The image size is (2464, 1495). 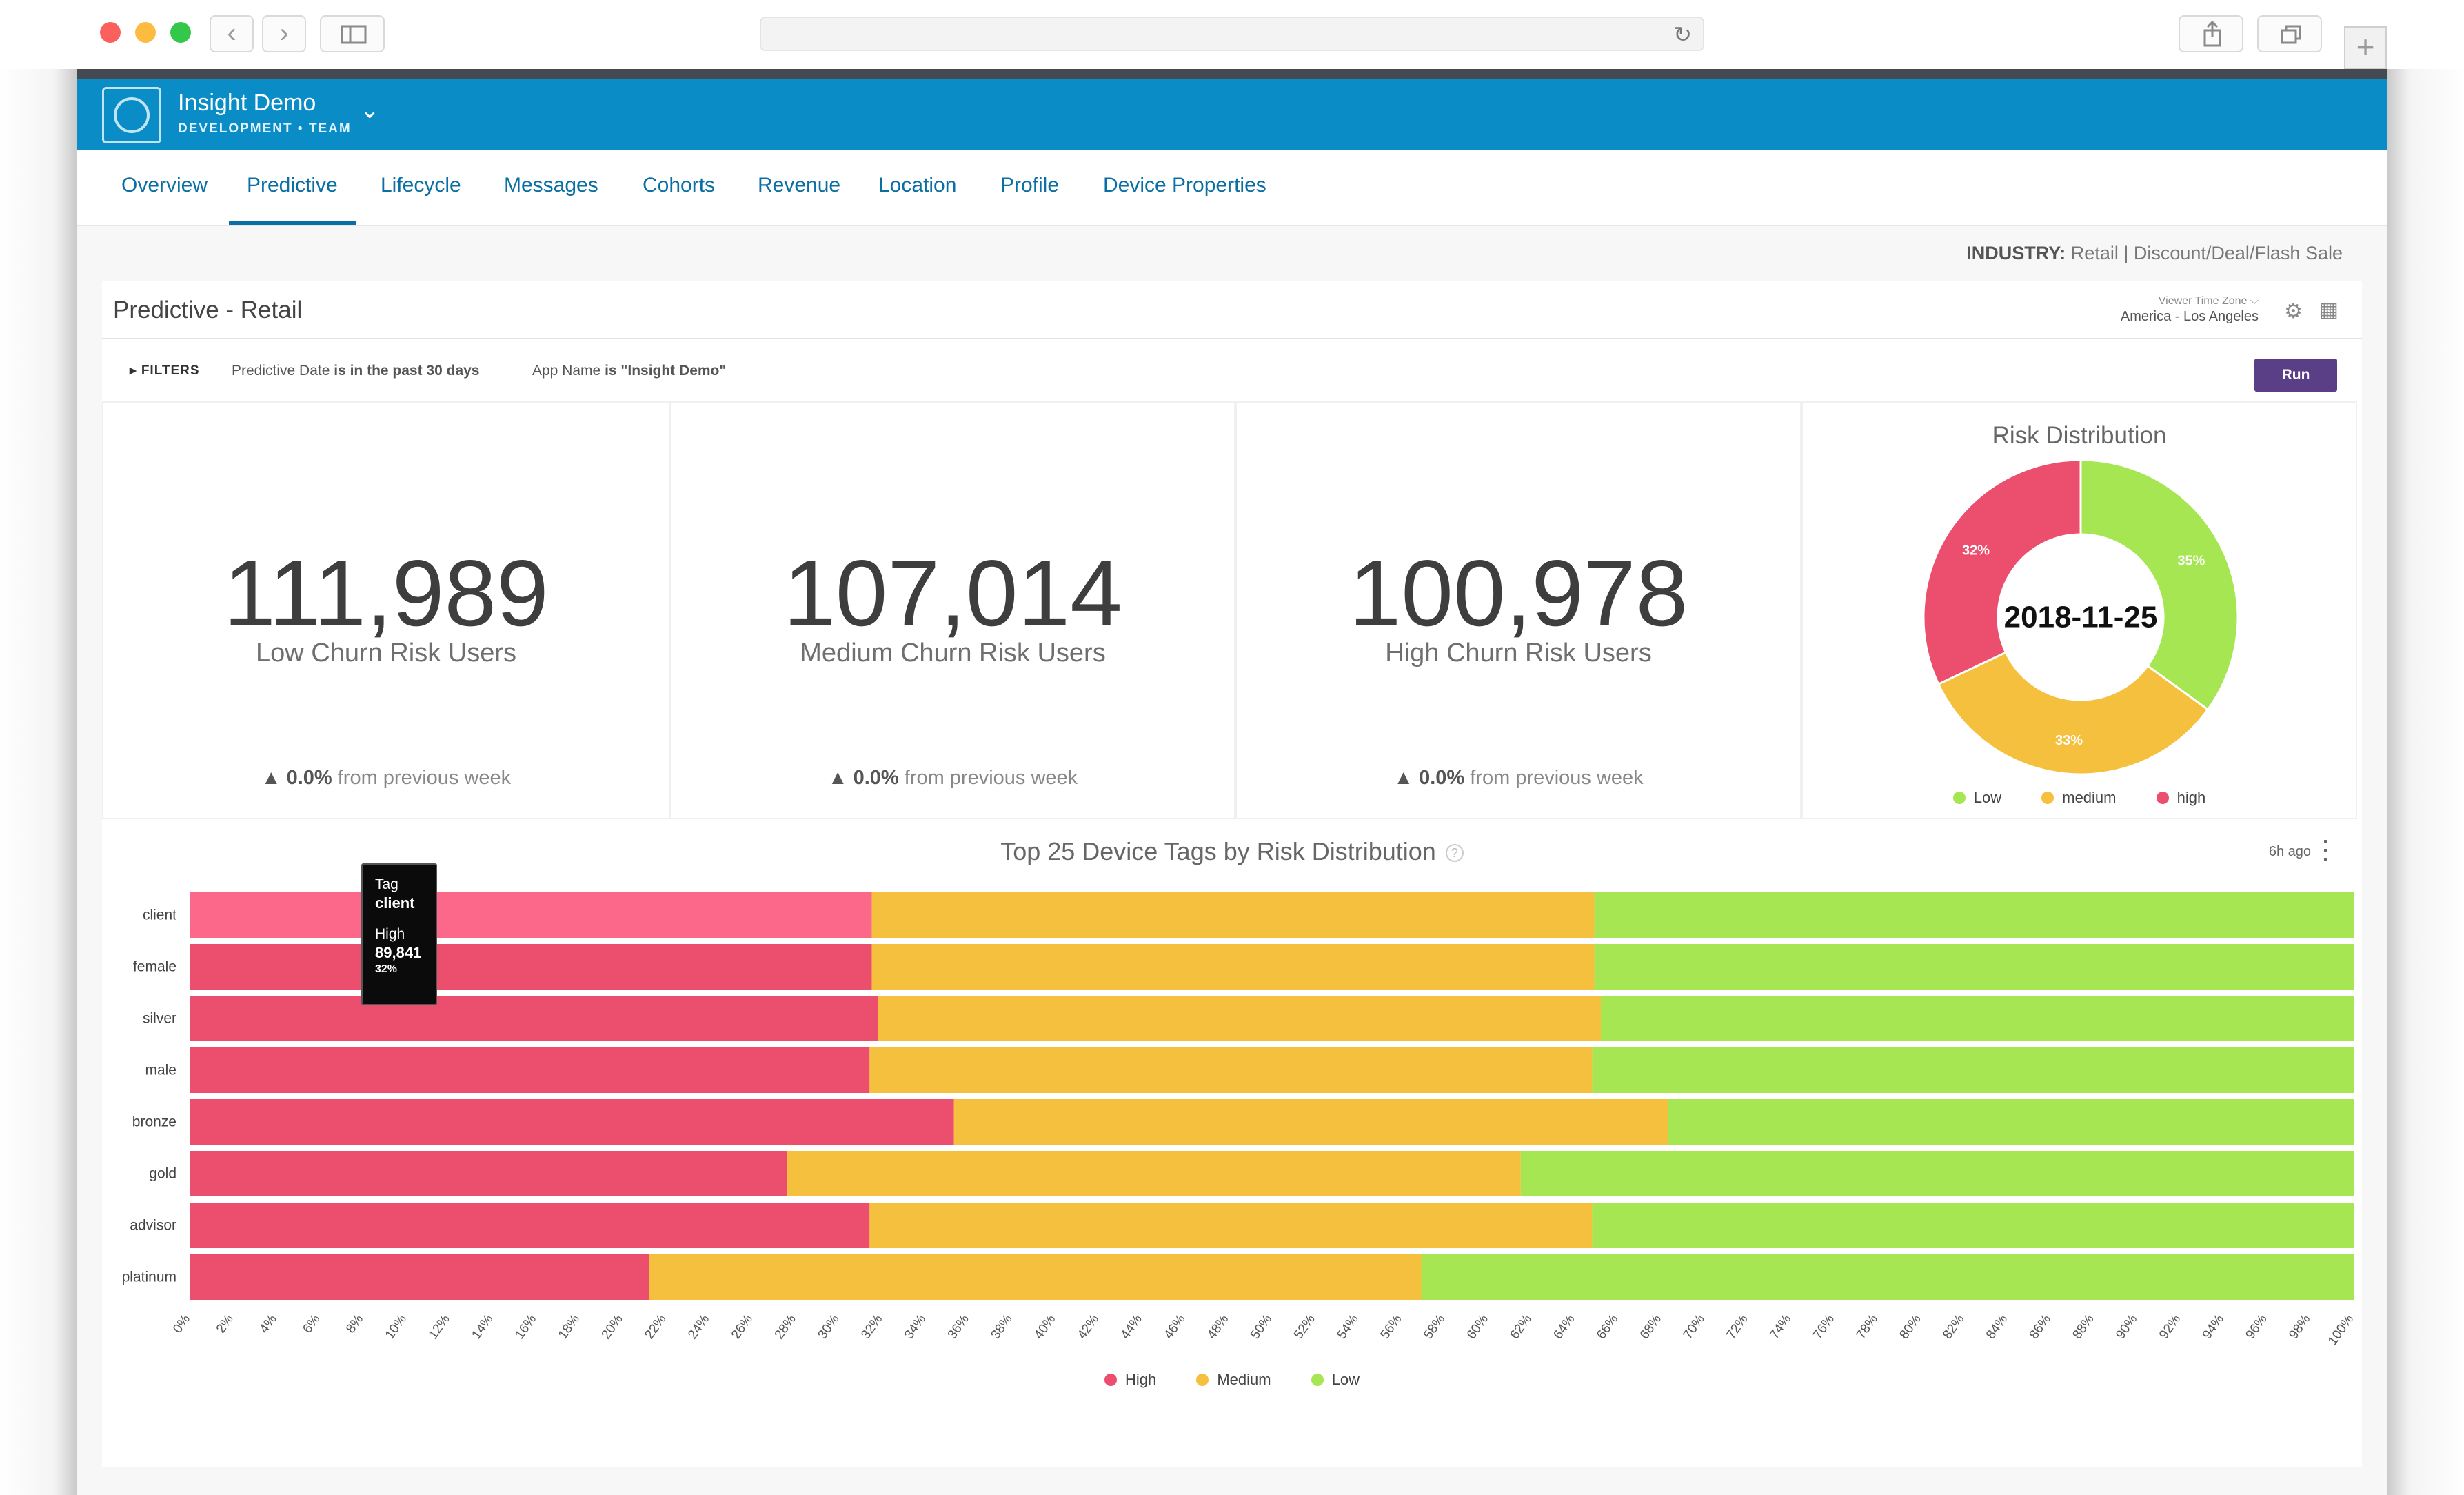 What do you see at coordinates (1973, 1070) in the screenshot?
I see `bar-low-male` at bounding box center [1973, 1070].